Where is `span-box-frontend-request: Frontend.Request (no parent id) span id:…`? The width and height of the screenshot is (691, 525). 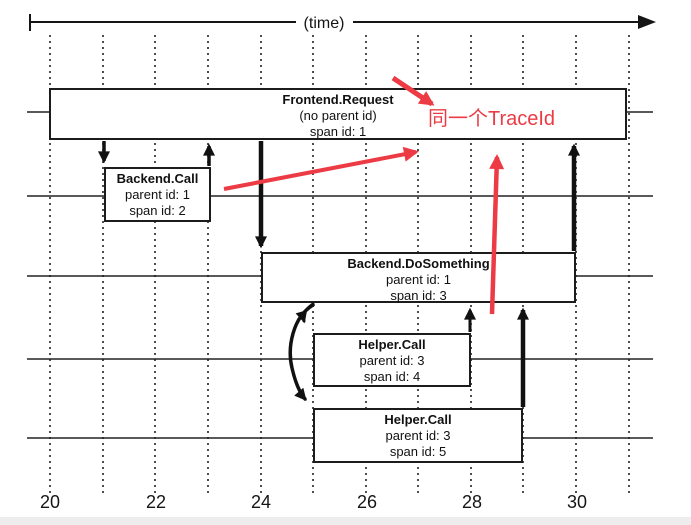
span-box-frontend-request: Frontend.Request (no parent id) span id:… is located at coordinates (338, 114).